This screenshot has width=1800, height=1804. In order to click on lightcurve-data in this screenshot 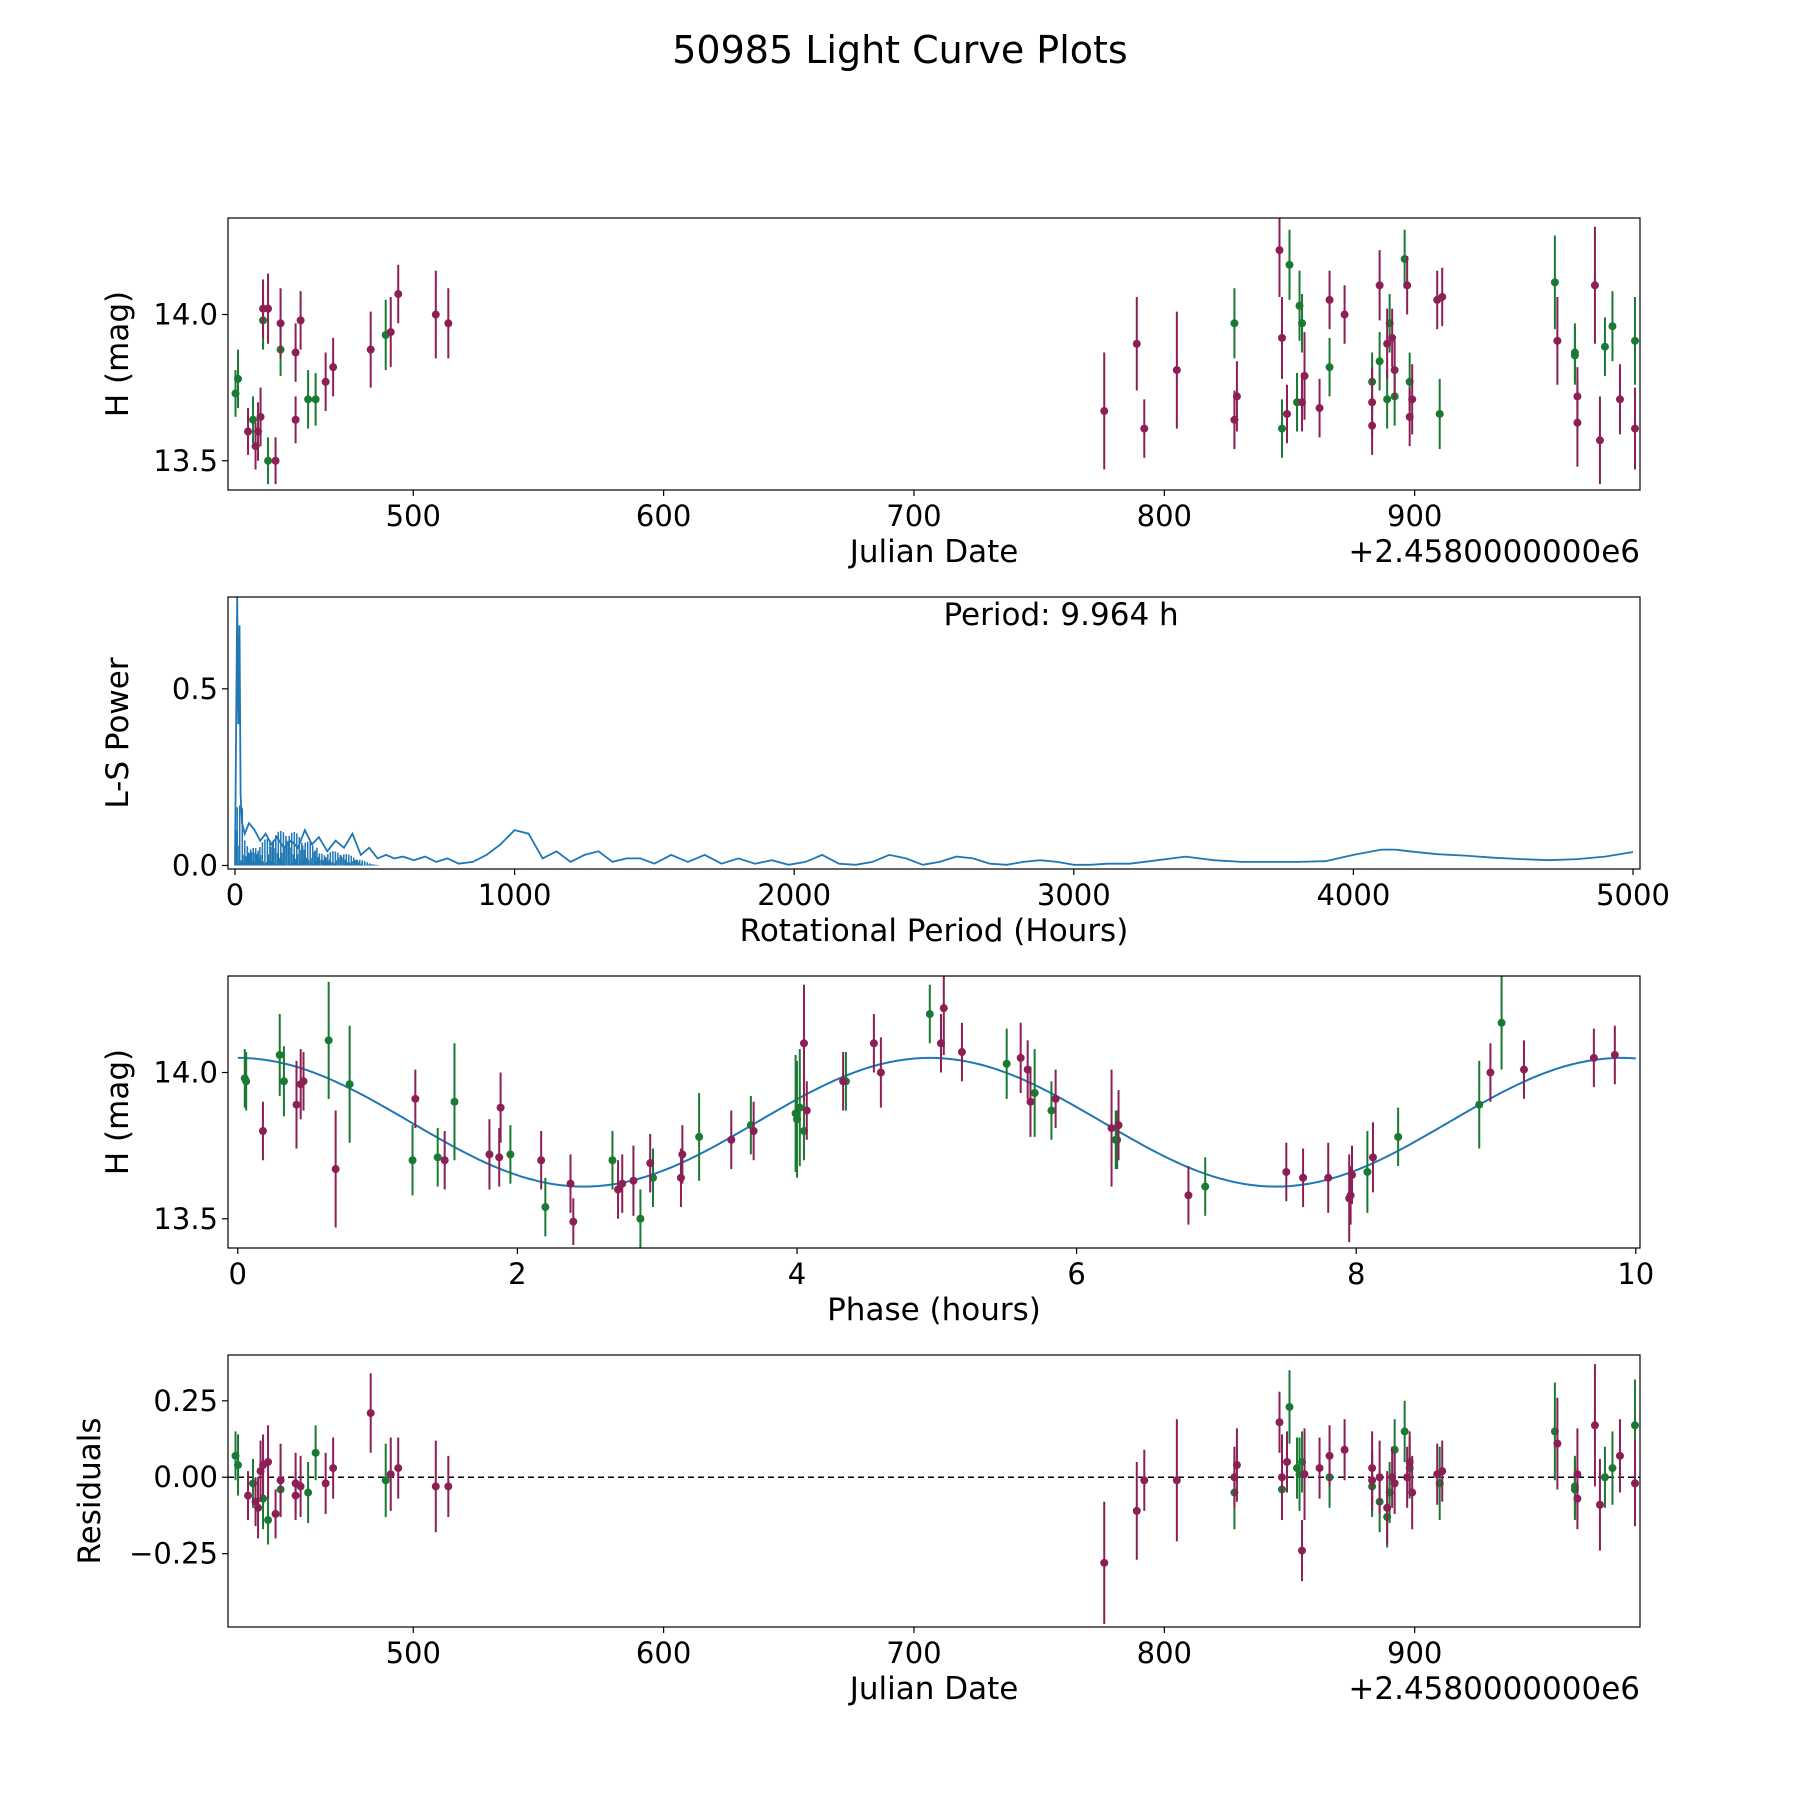, I will do `click(935, 351)`.